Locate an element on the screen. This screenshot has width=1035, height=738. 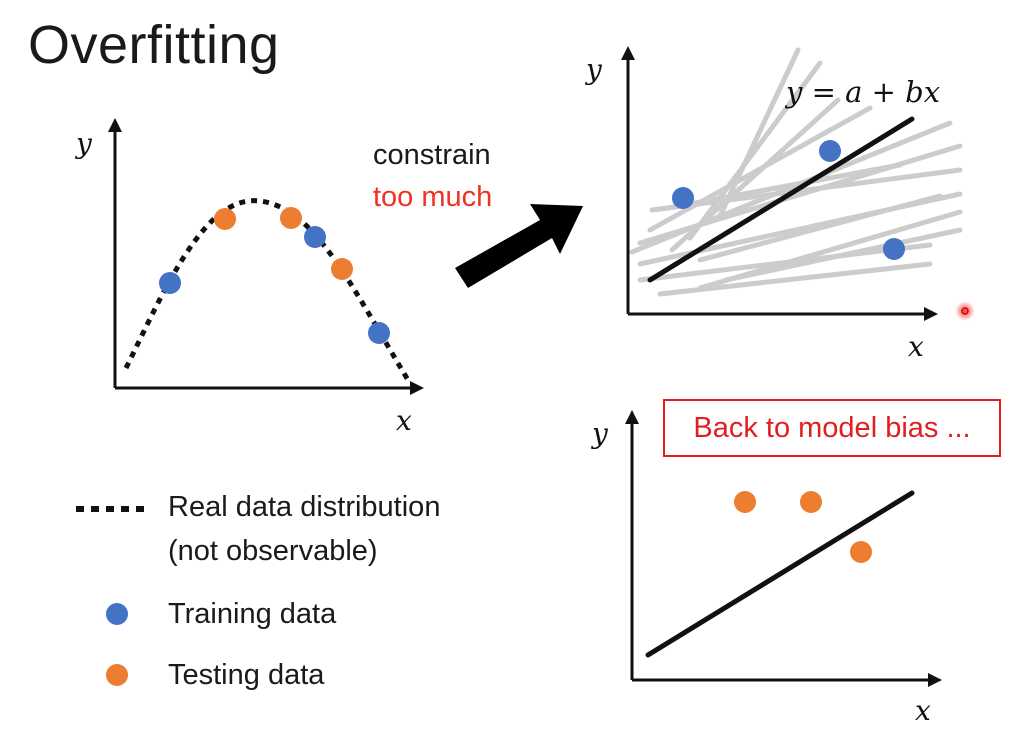
br-y-label: y is located at coordinates (599, 433).